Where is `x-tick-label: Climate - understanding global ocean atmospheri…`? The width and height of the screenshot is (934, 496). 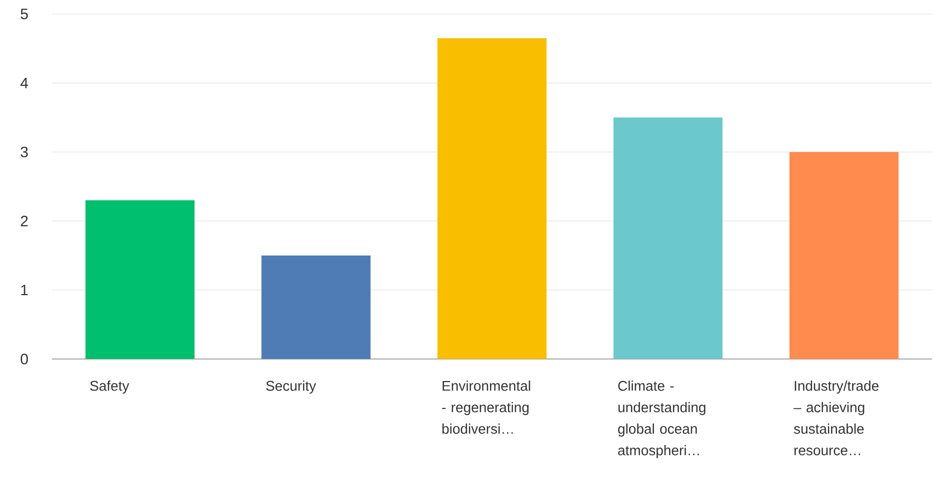 x-tick-label: Climate - understanding global ocean atmospheri… is located at coordinates (662, 419).